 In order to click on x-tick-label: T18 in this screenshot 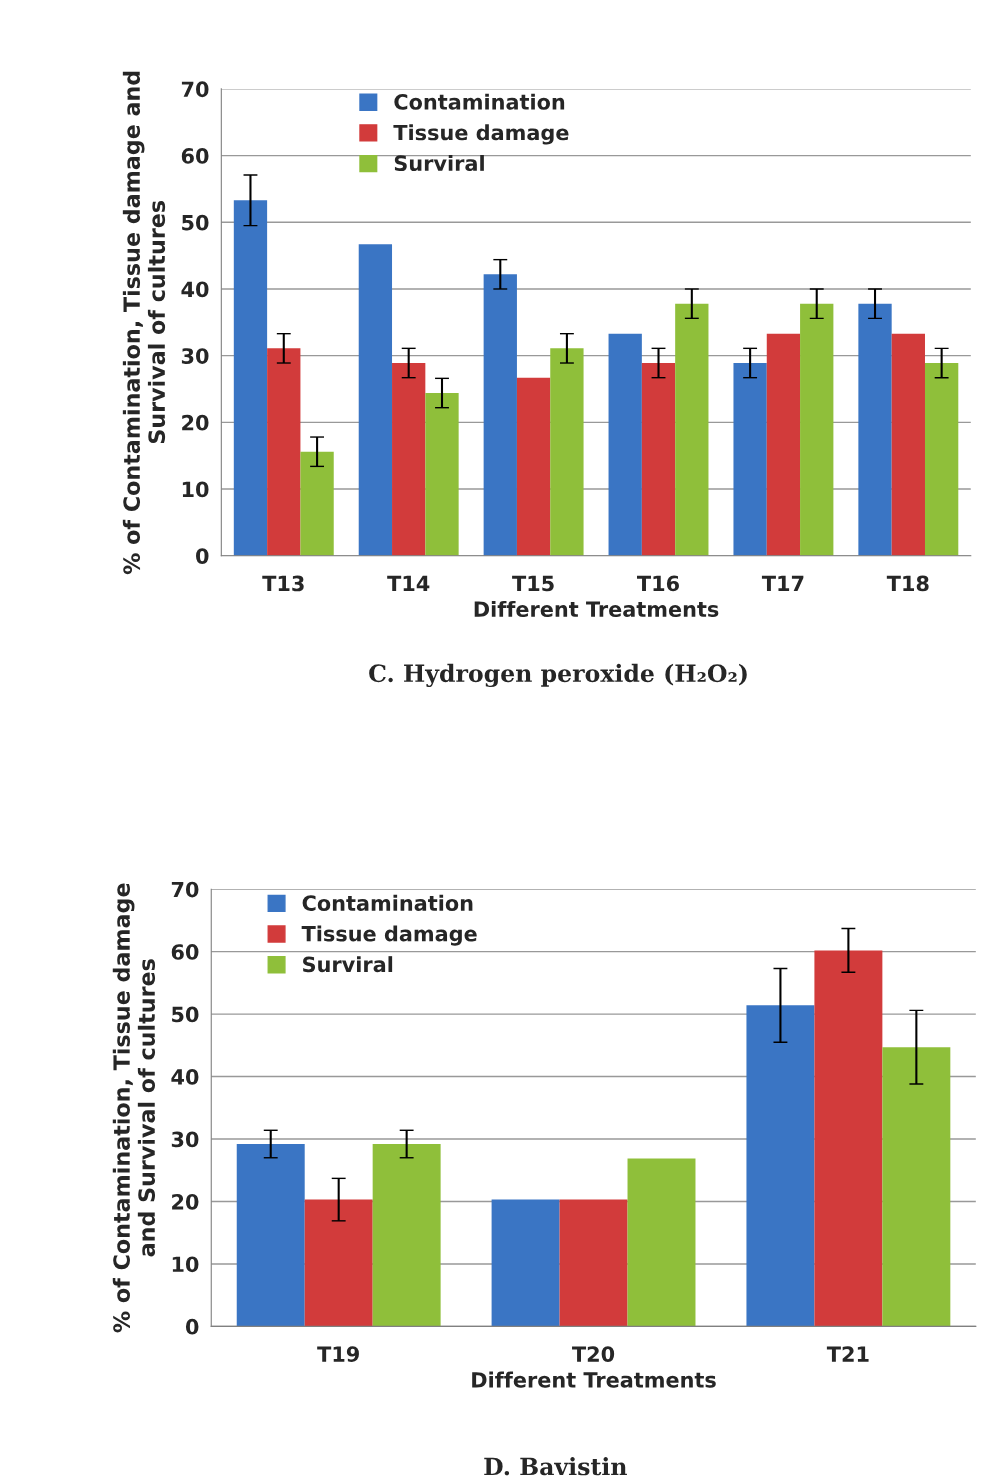, I will do `click(907, 583)`.